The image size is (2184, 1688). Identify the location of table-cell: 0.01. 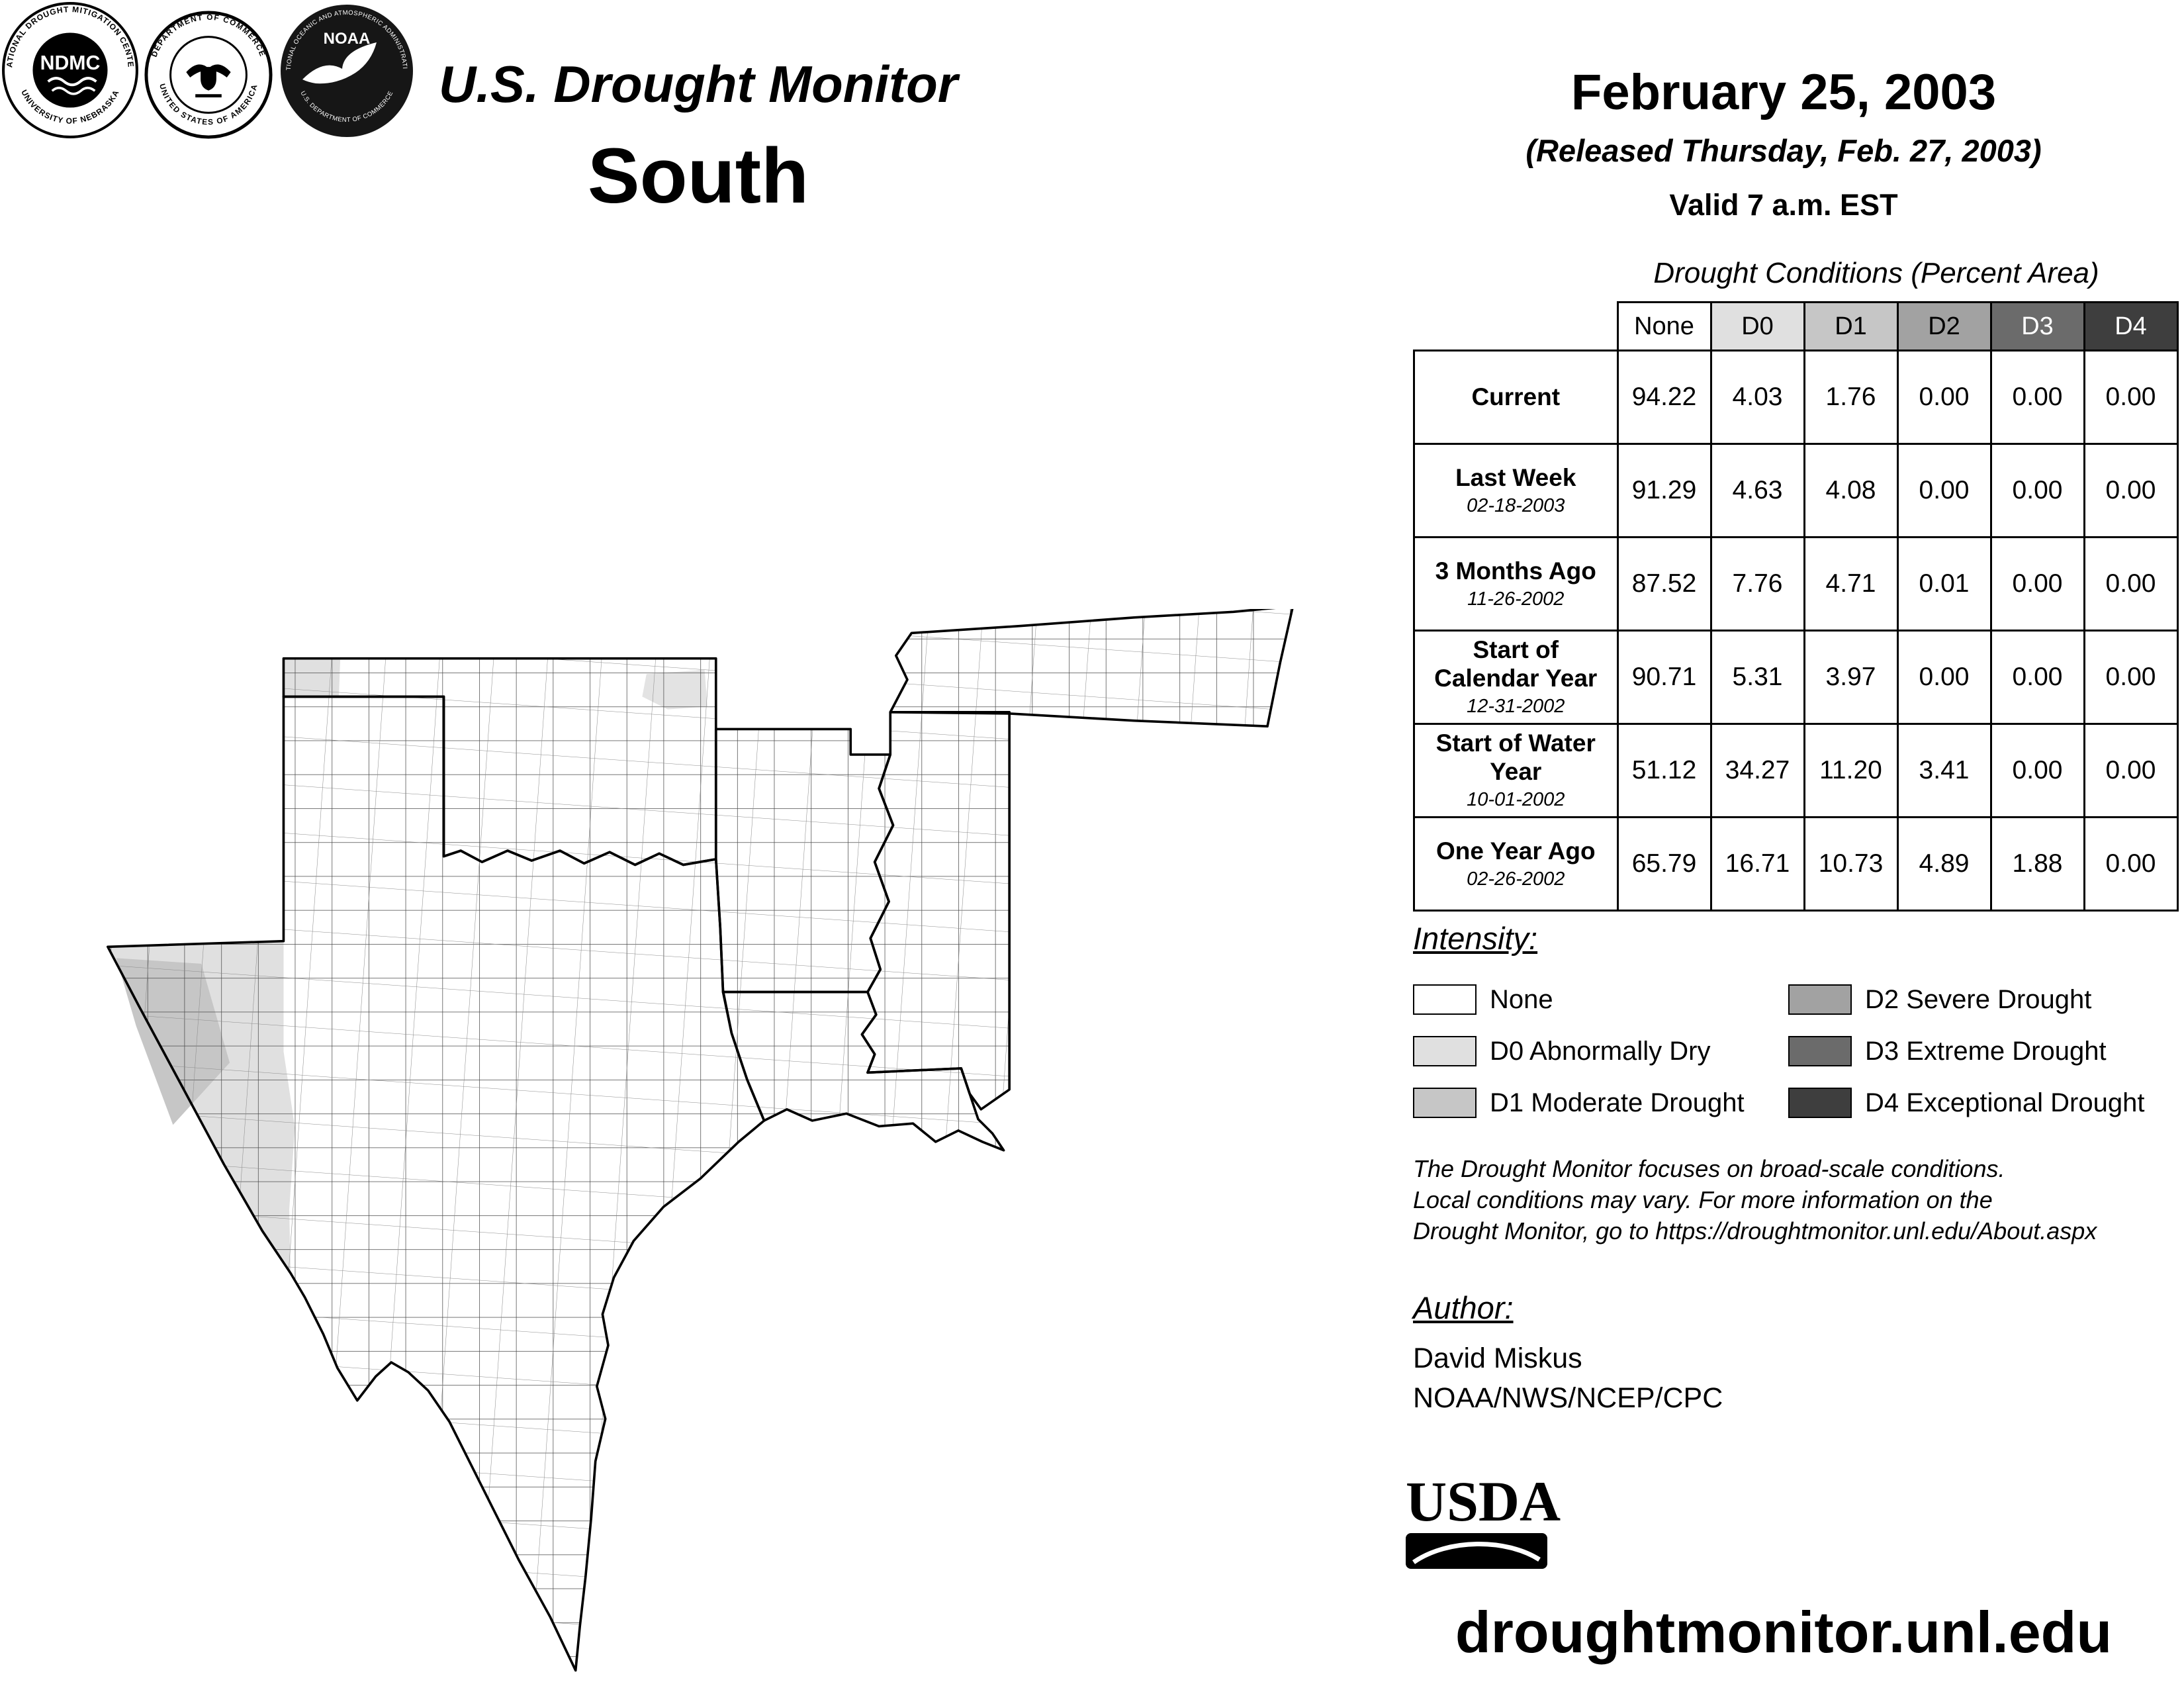
(1944, 584).